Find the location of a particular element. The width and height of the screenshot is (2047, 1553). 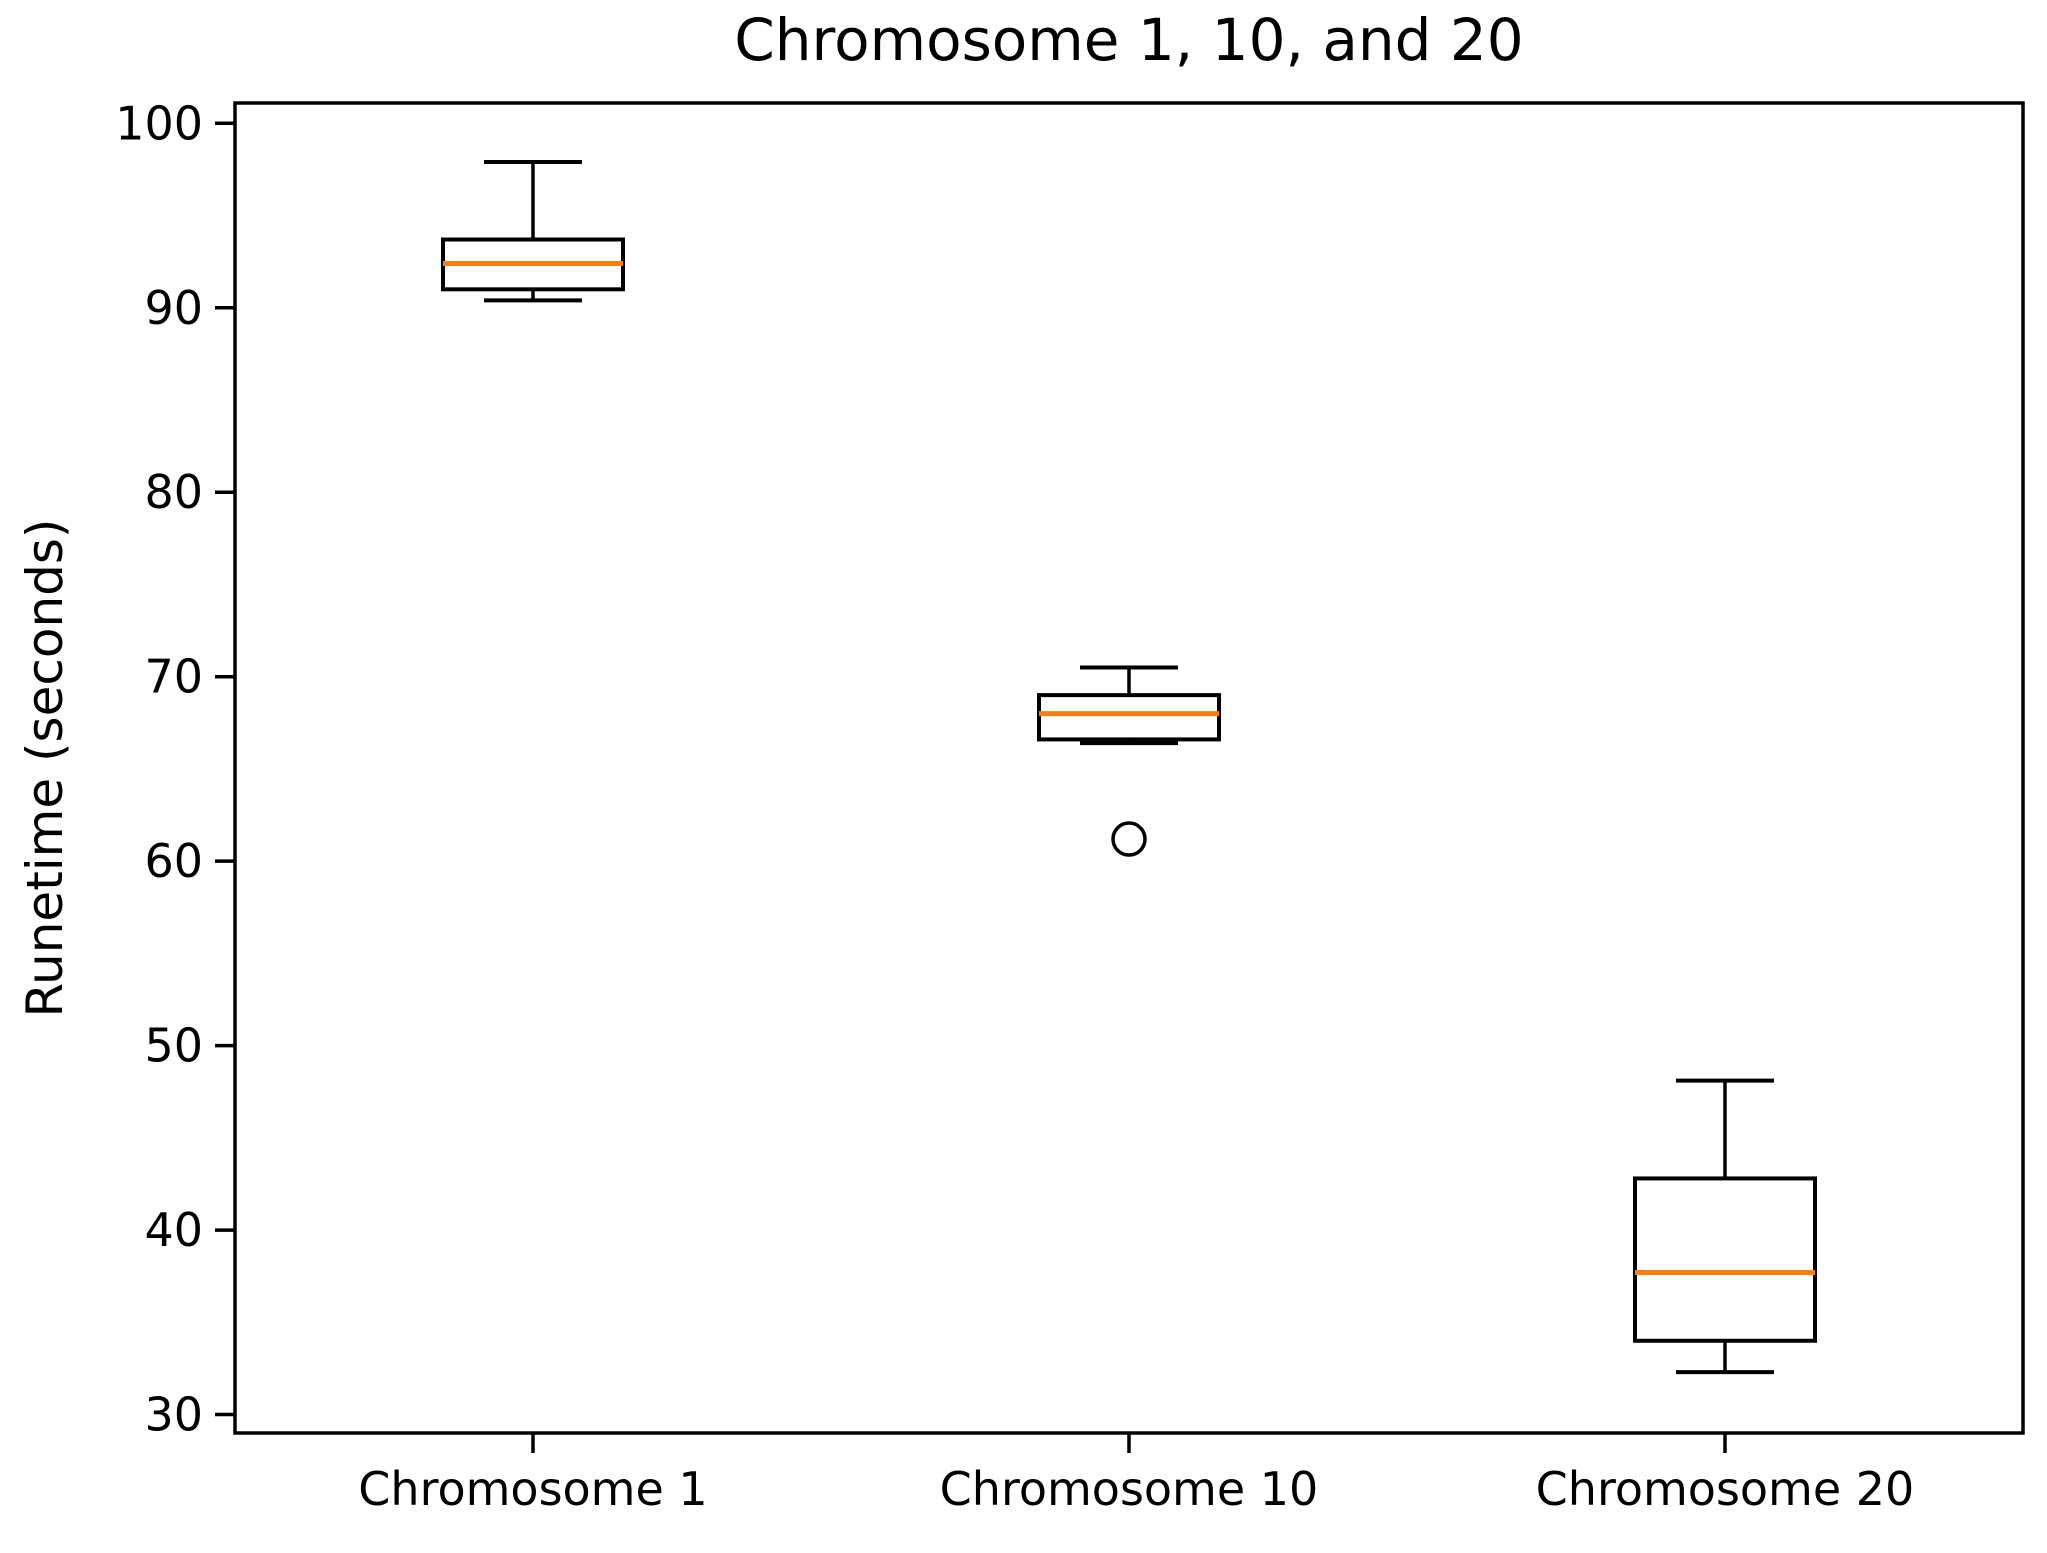

y-tick-label: 30 is located at coordinates (173, 1415).